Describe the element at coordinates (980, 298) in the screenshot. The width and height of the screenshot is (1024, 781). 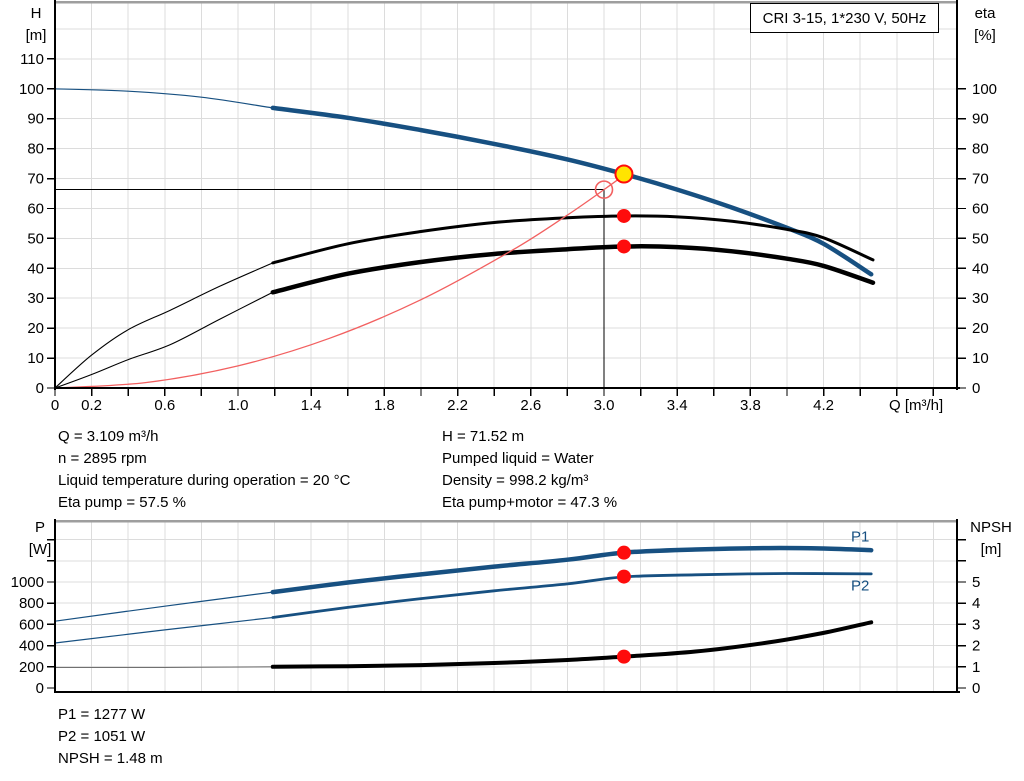
I see `y-right-tick-label: 30` at that location.